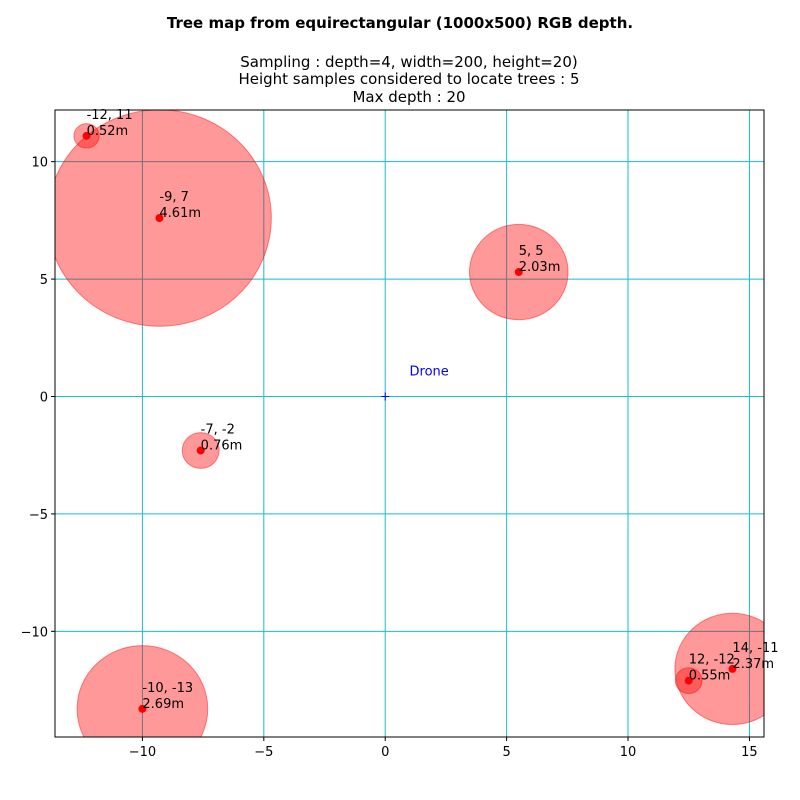  What do you see at coordinates (710, 676) in the screenshot?
I see `tree-size-label: 0.55m` at bounding box center [710, 676].